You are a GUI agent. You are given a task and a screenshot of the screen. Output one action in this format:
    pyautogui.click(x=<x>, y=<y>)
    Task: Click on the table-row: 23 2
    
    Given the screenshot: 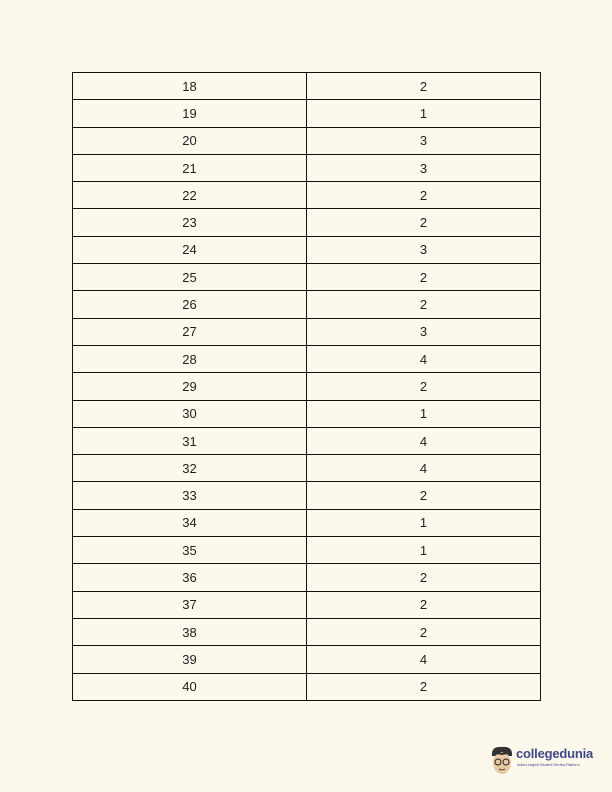 What is the action you would take?
    pyautogui.click(x=306, y=222)
    